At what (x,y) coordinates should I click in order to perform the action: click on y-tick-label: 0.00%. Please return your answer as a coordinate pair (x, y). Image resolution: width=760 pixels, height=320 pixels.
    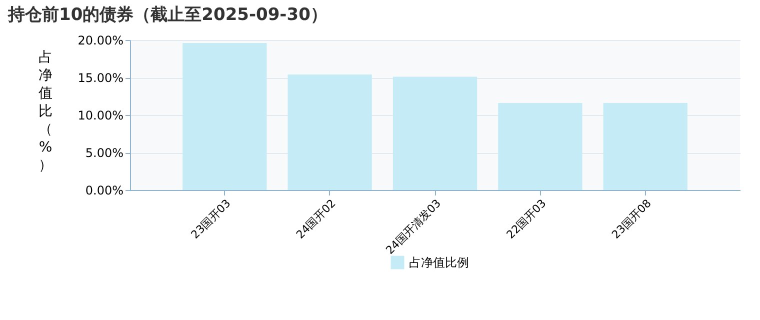
    Looking at the image, I should click on (104, 191).